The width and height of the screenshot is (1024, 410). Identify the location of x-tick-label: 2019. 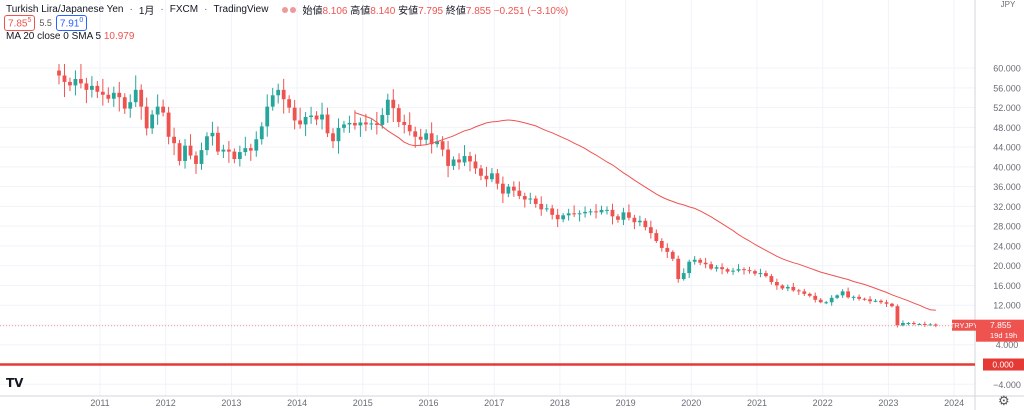
(626, 403).